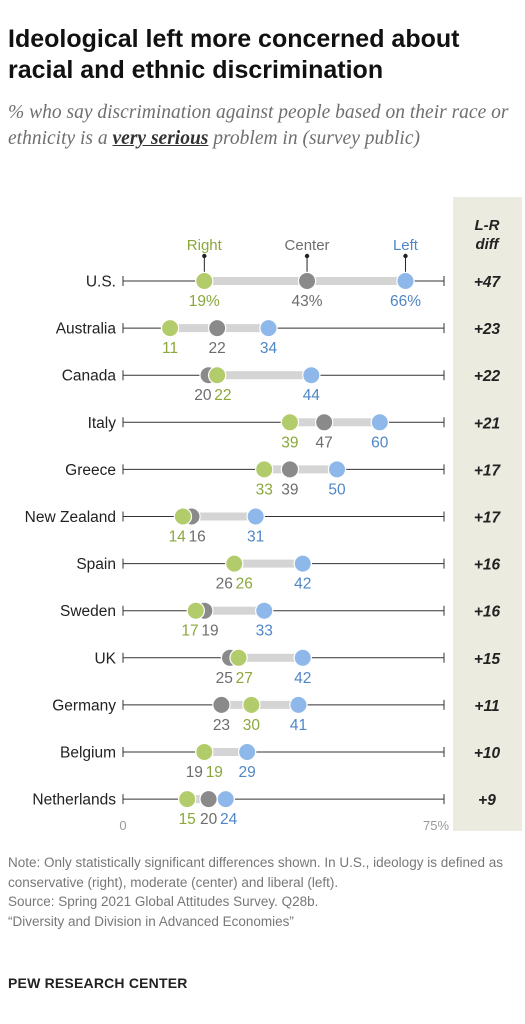 The image size is (525, 1024). What do you see at coordinates (244, 678) in the screenshot?
I see `value-label-right: 27` at bounding box center [244, 678].